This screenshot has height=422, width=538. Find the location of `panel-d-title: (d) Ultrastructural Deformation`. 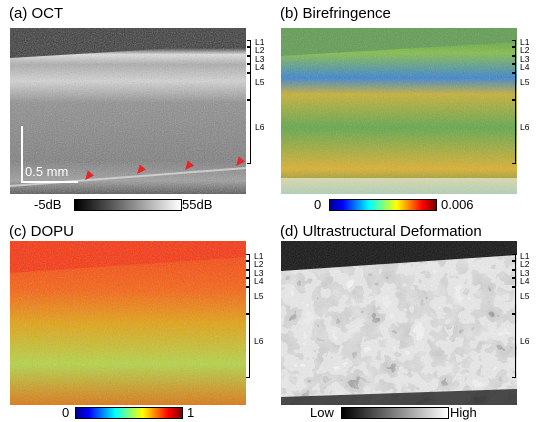

panel-d-title: (d) Ultrastructural Deformation is located at coordinates (381, 231).